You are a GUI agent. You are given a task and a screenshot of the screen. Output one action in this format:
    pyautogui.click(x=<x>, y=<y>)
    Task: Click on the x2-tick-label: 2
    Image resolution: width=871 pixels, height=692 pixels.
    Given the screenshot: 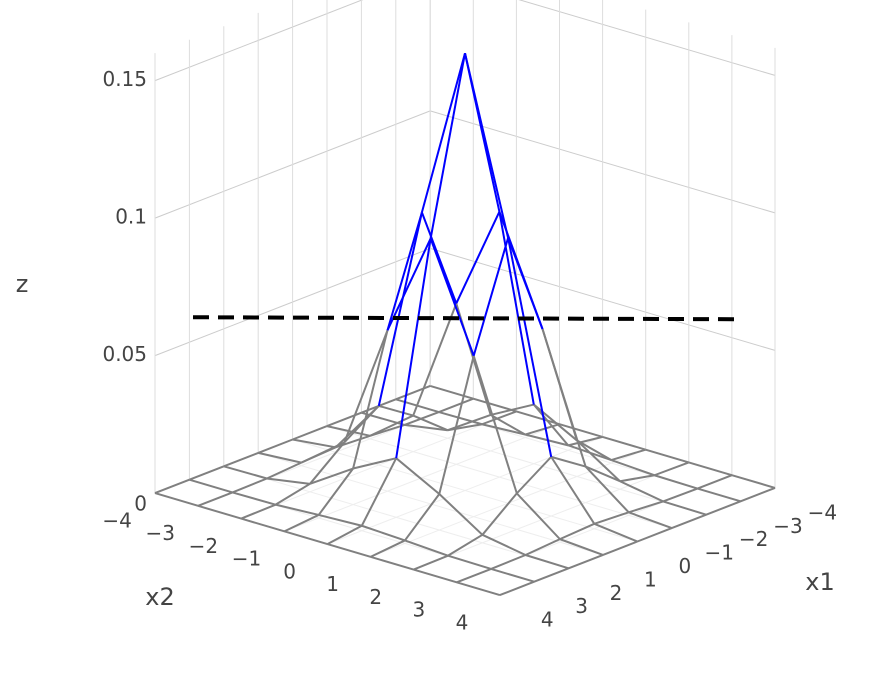 What is the action you would take?
    pyautogui.click(x=375, y=597)
    